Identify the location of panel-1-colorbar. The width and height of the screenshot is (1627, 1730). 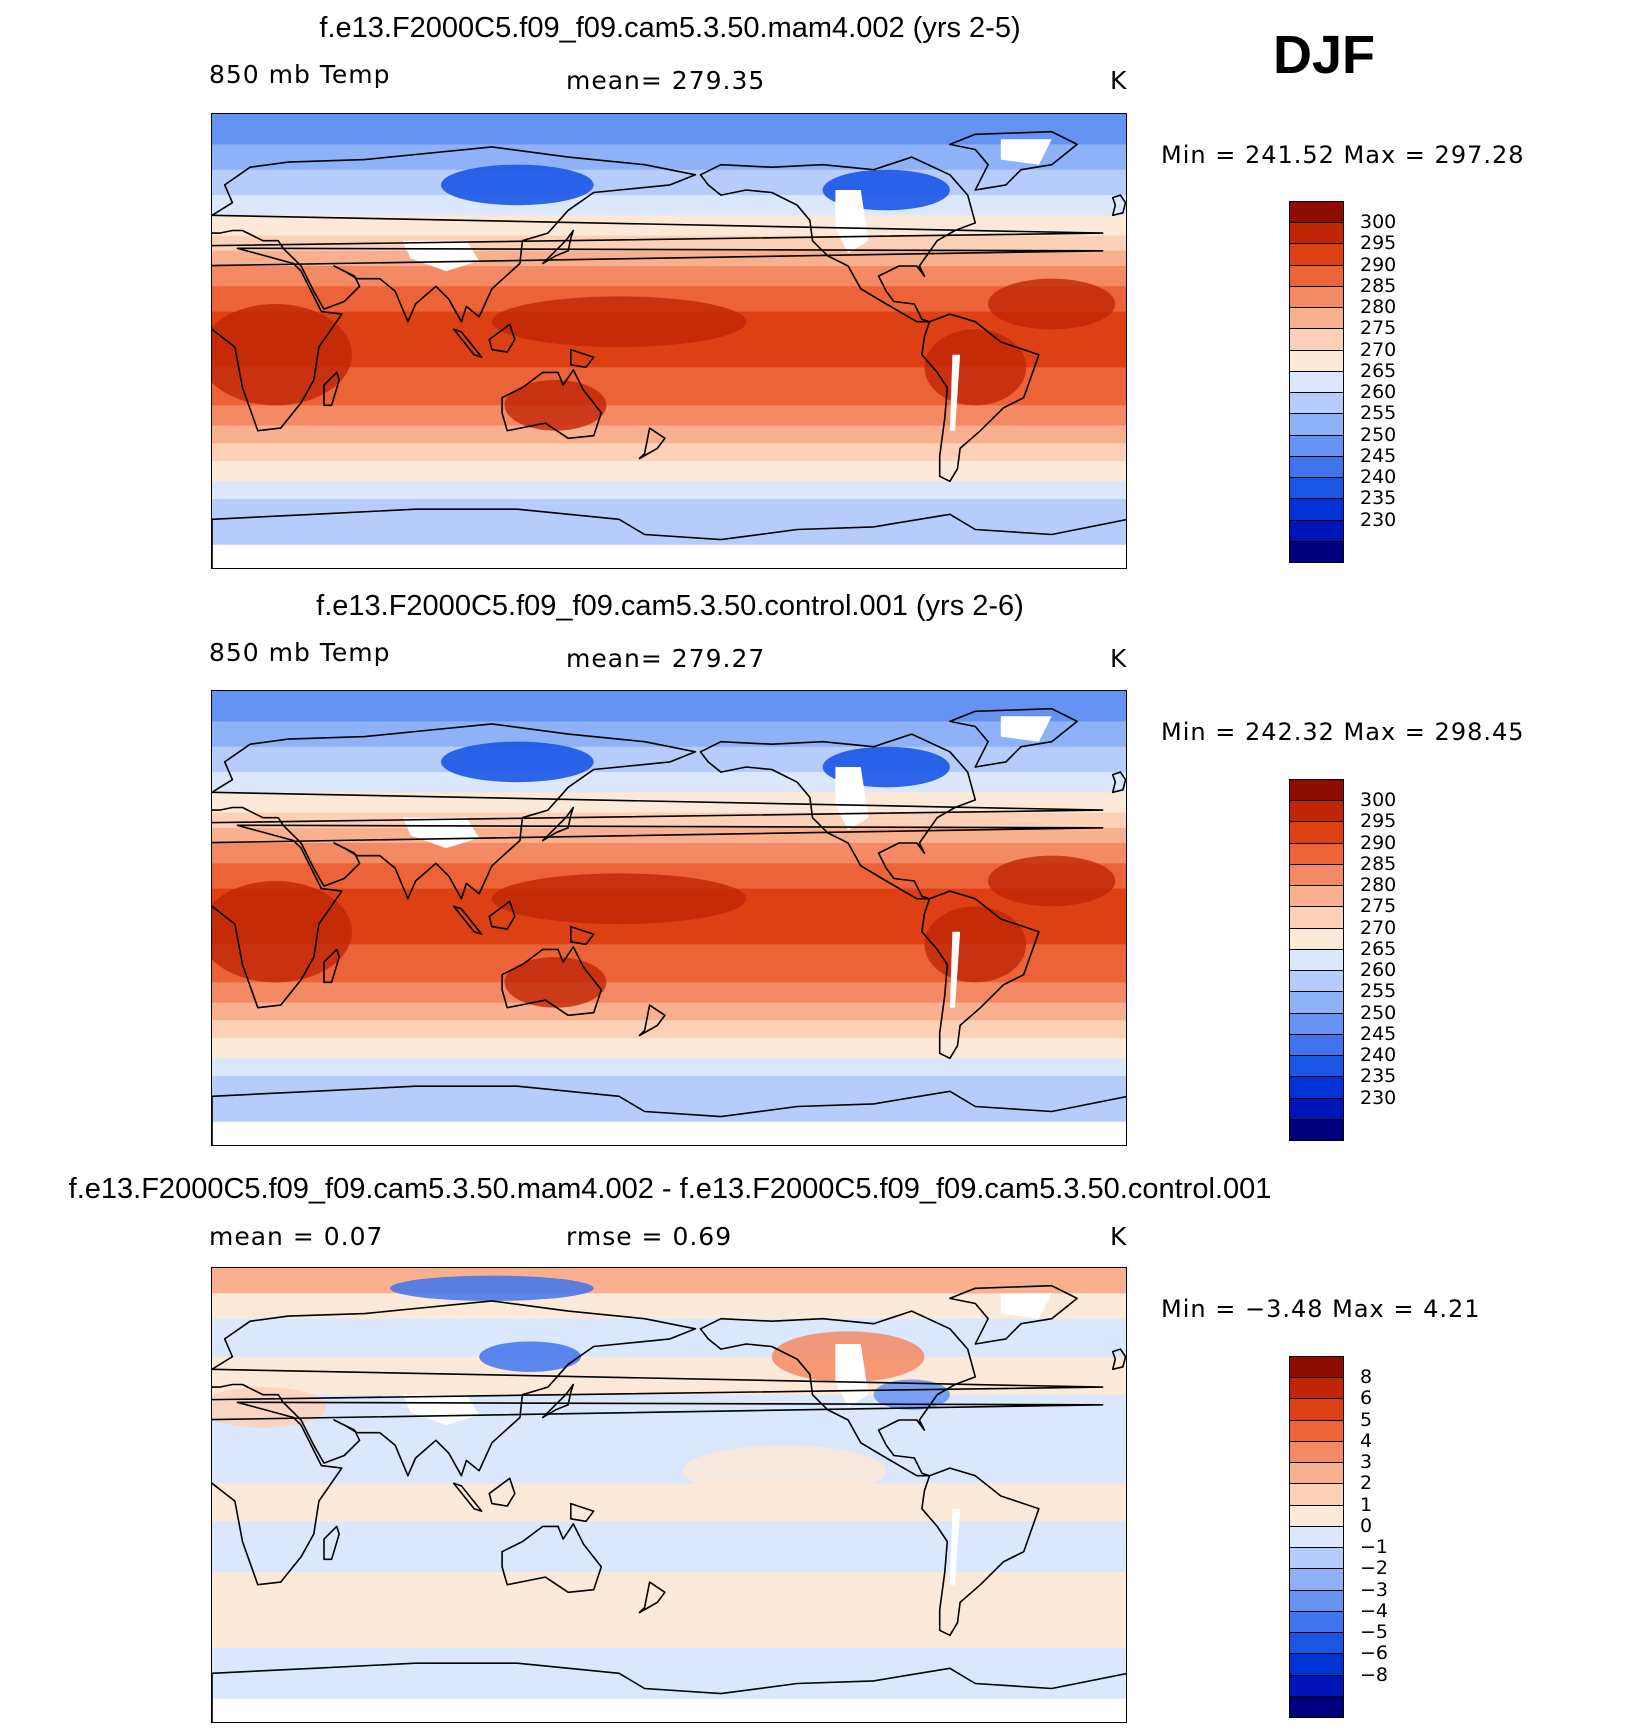
(1316, 382).